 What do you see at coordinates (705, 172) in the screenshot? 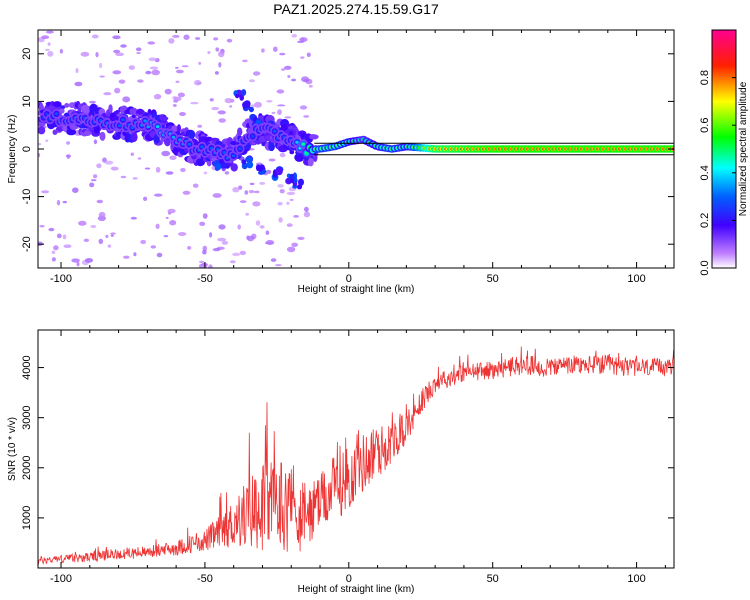
I see `colorbar-tick-label: 0.4` at bounding box center [705, 172].